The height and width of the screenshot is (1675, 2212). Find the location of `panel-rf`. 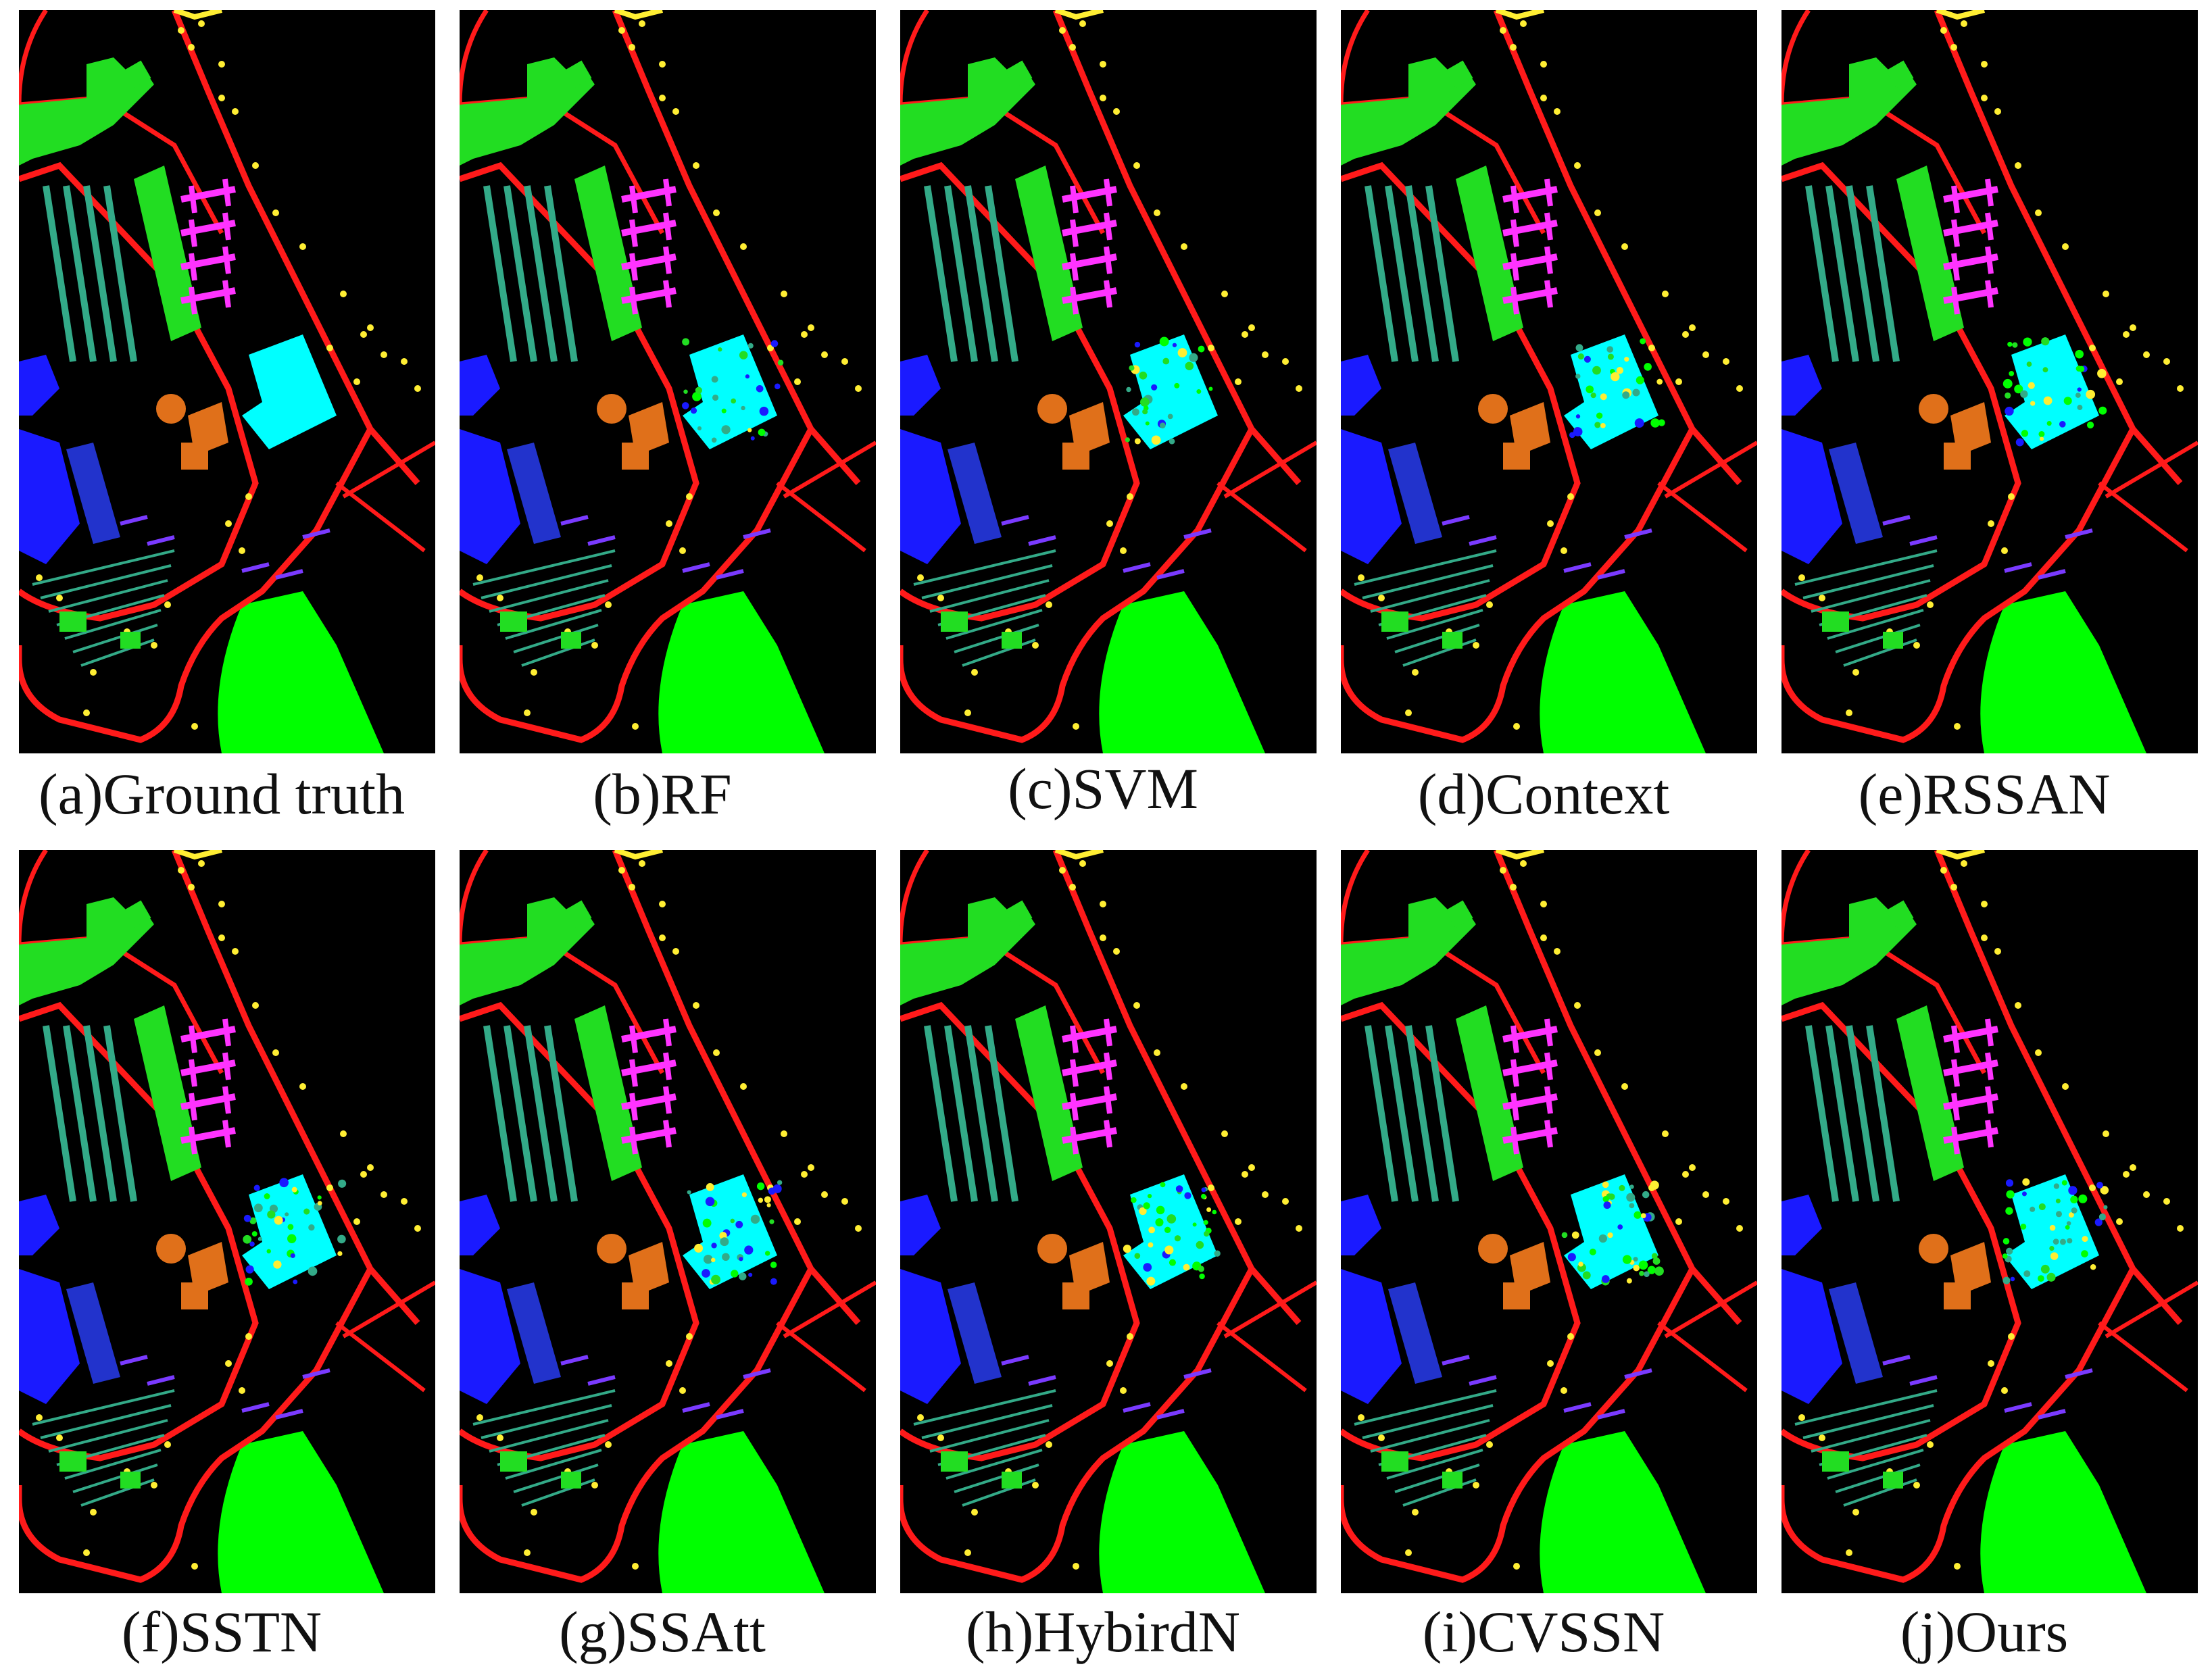

panel-rf is located at coordinates (668, 381).